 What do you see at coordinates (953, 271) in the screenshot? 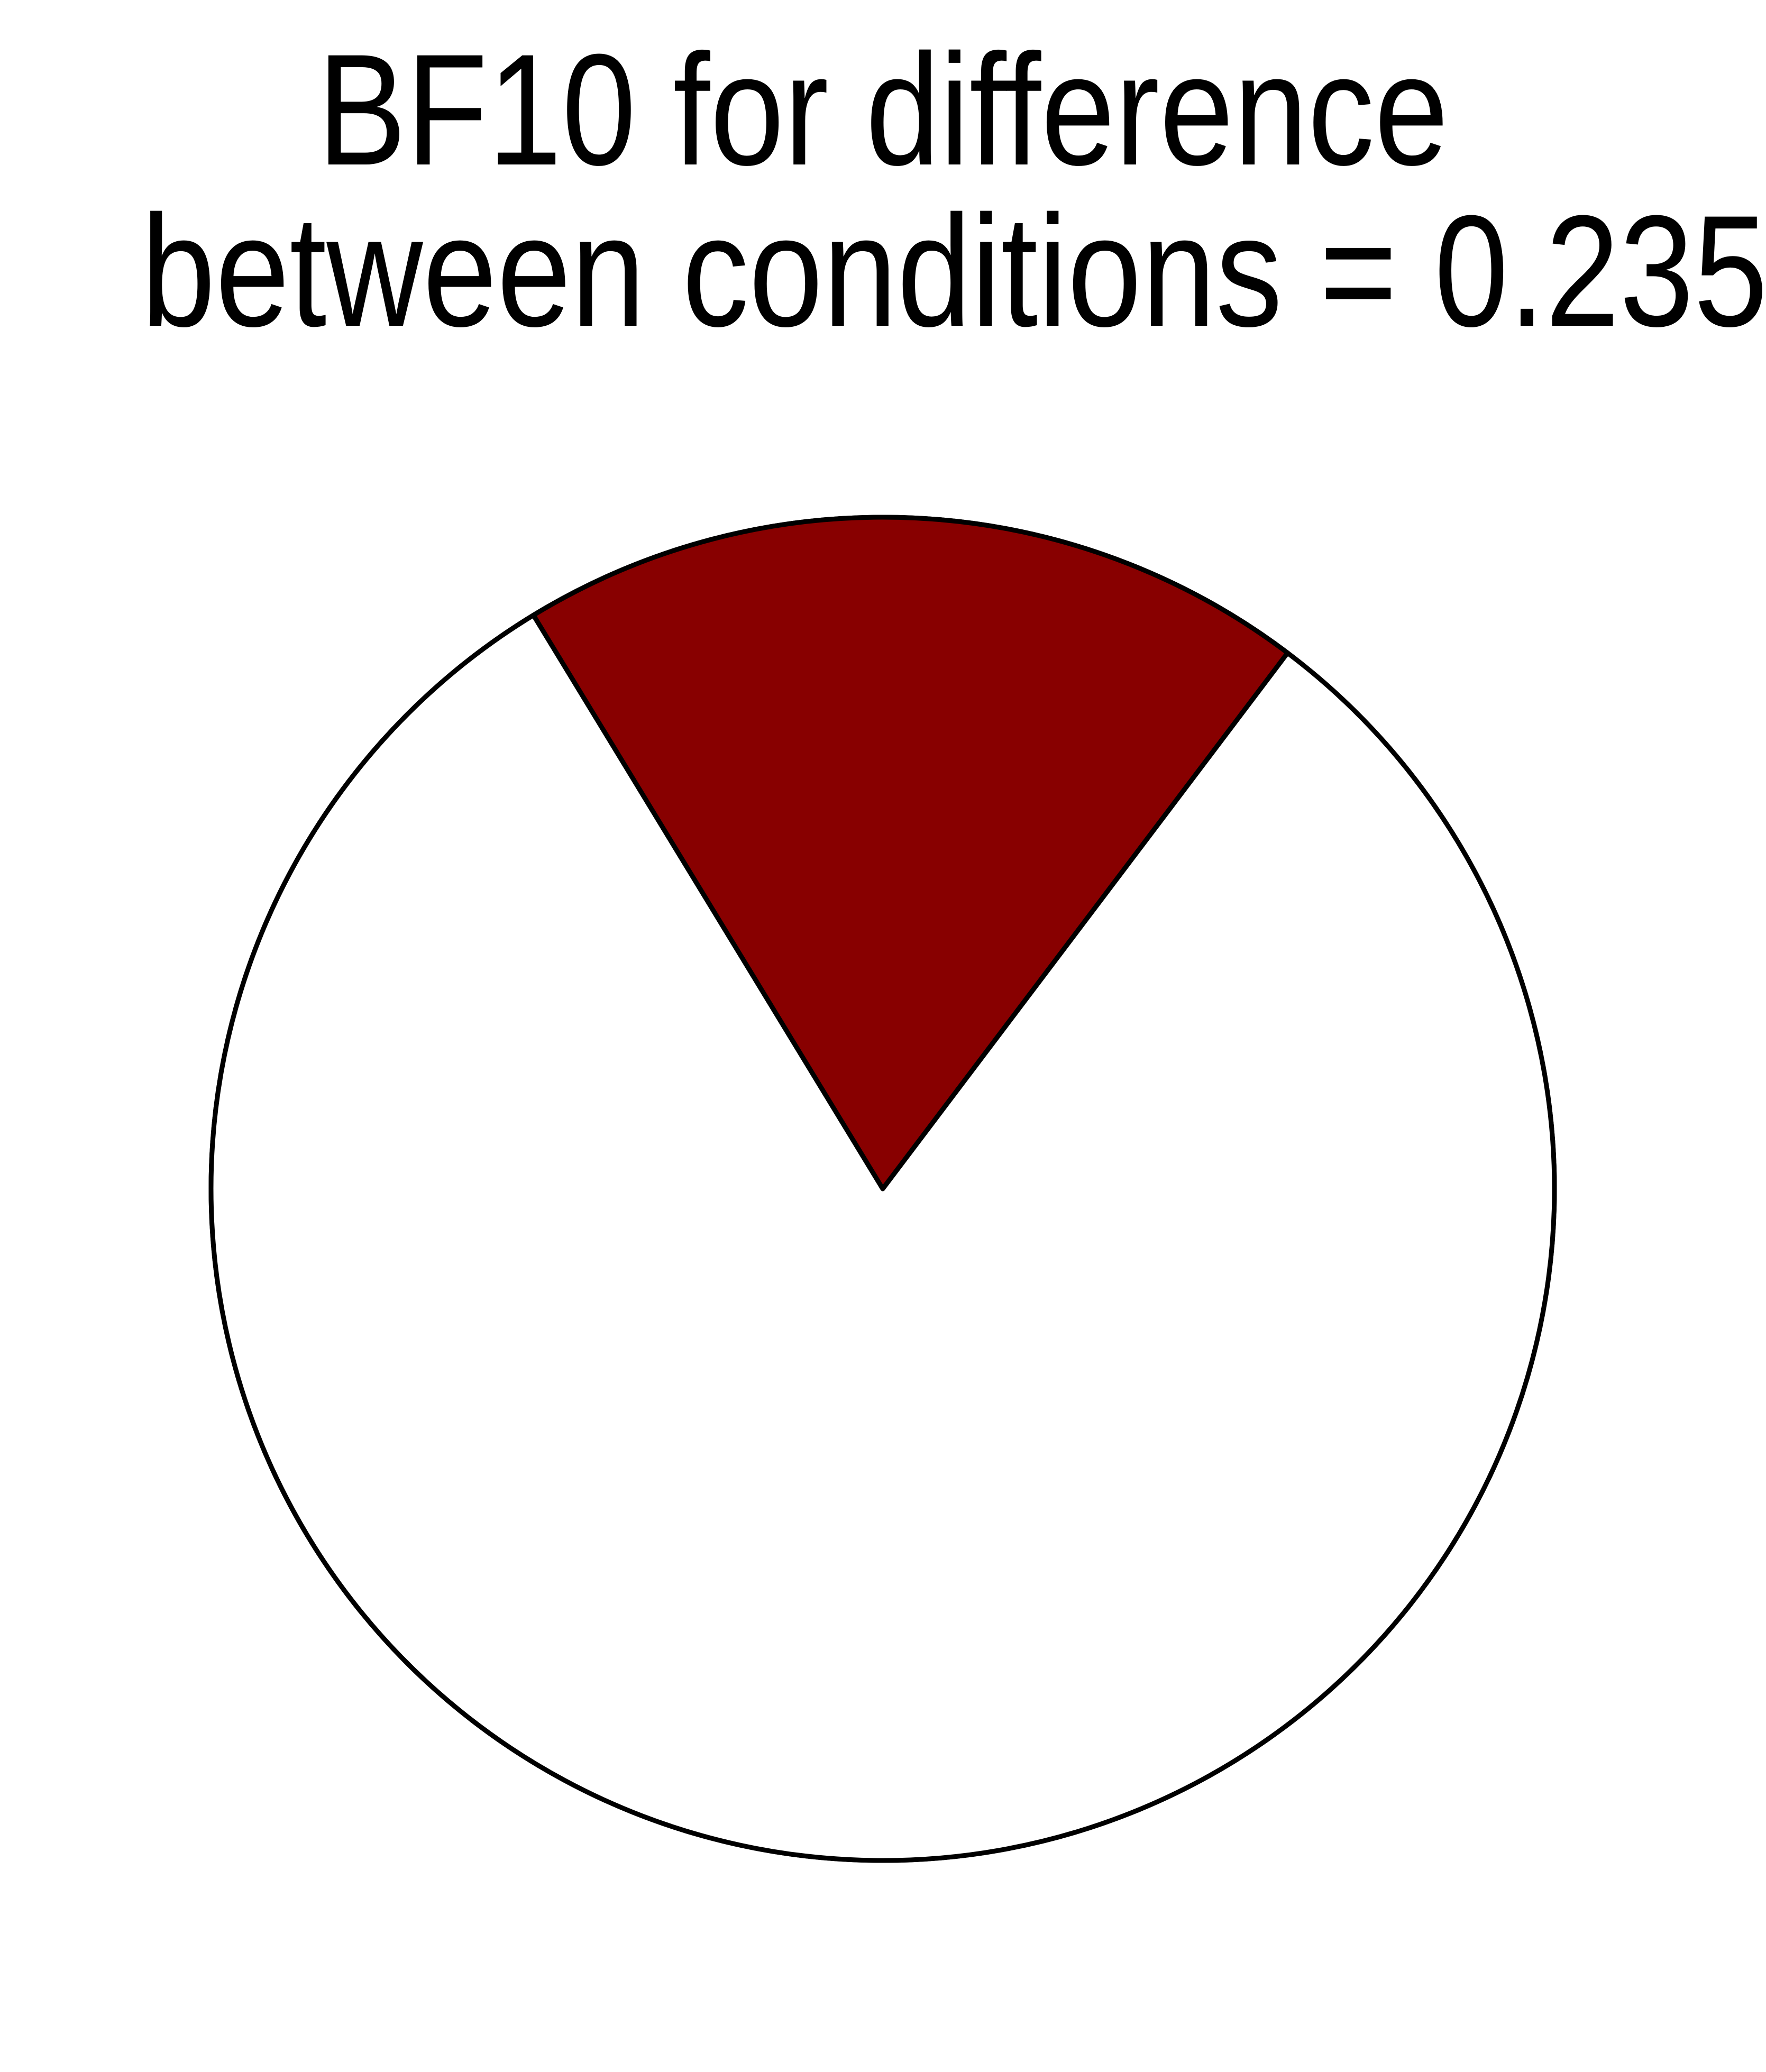
I see `chart-title-line-2: between conditions = 0.235` at bounding box center [953, 271].